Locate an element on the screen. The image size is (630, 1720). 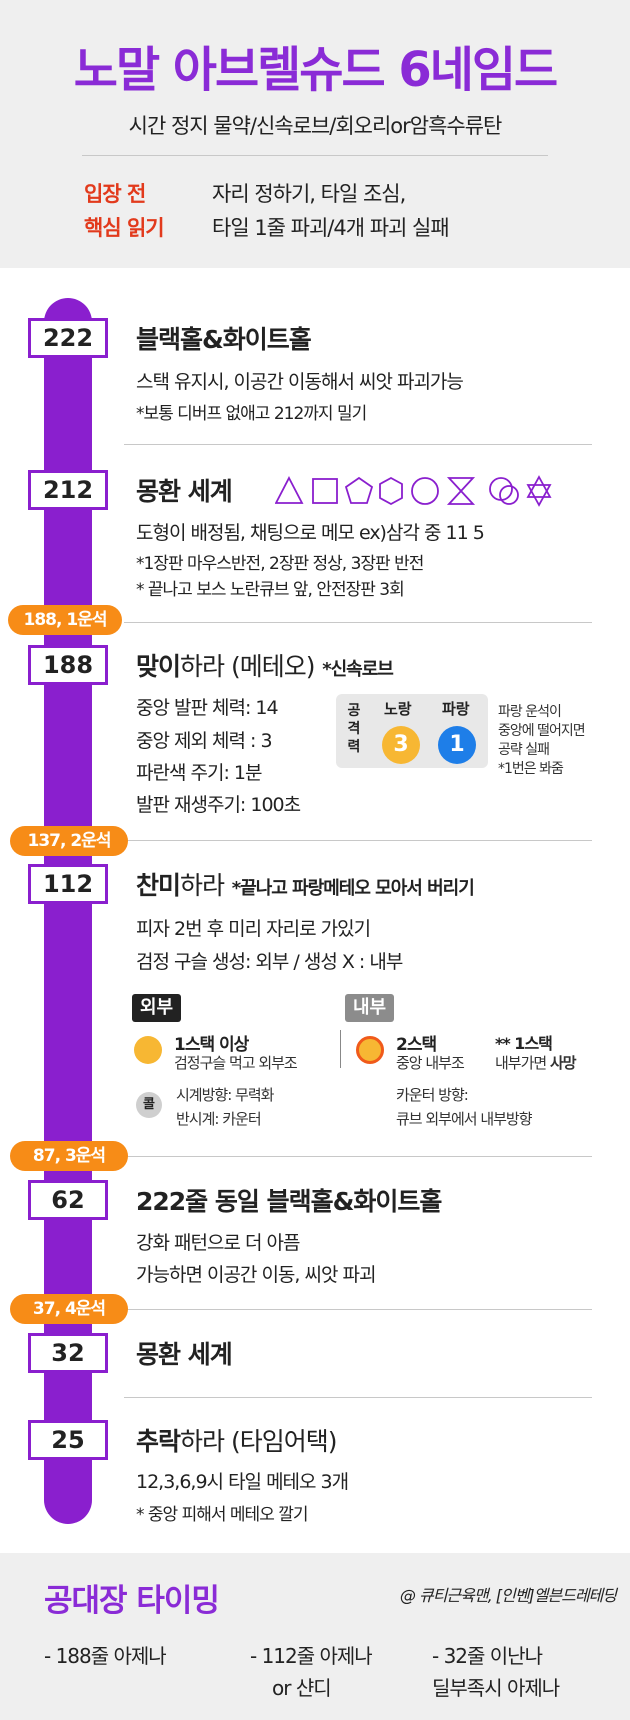
side-note: 중앙에 떨어지면 is located at coordinates (542, 731).